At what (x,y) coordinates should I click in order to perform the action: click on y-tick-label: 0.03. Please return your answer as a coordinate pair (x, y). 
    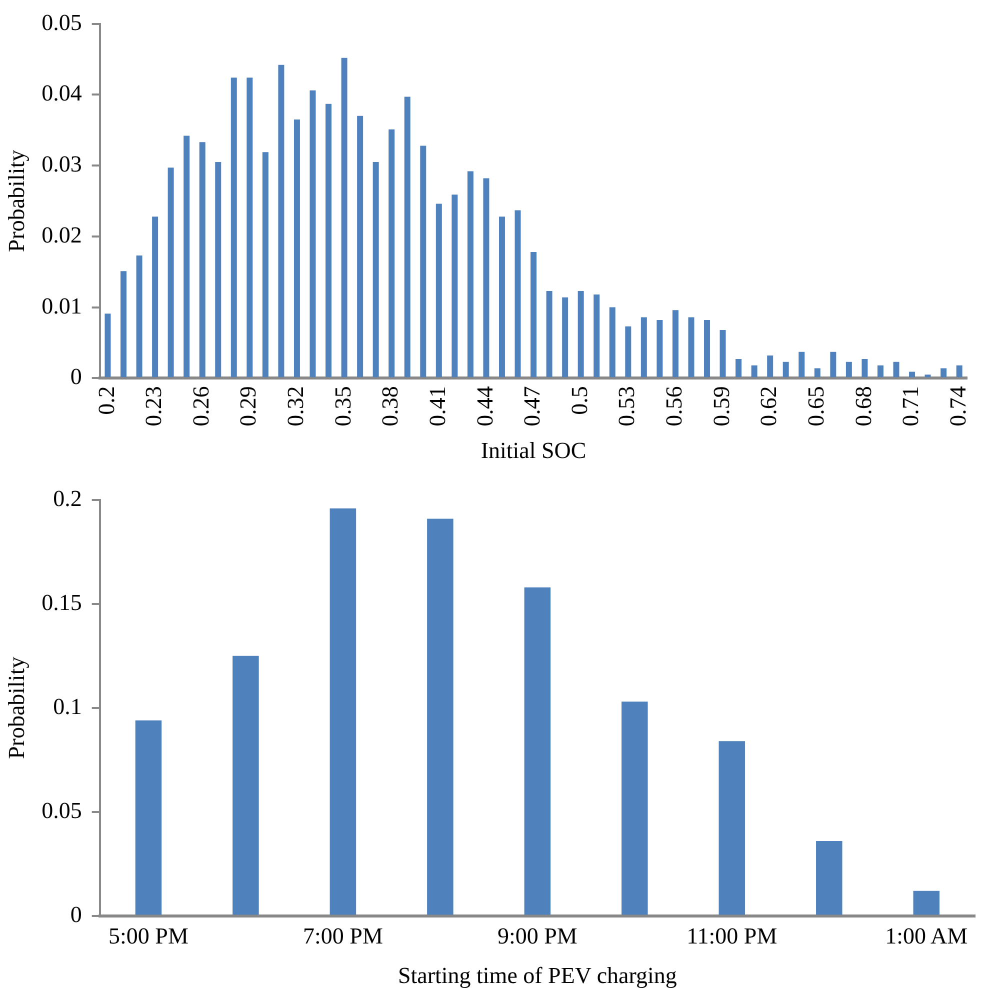
    Looking at the image, I should click on (62, 164).